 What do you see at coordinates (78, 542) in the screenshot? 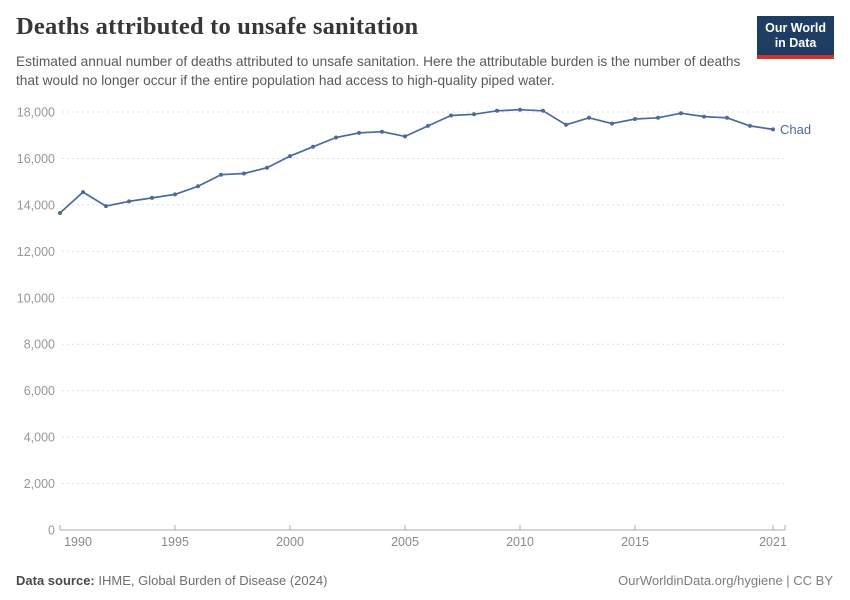
I see `x-tick-label: 1990` at bounding box center [78, 542].